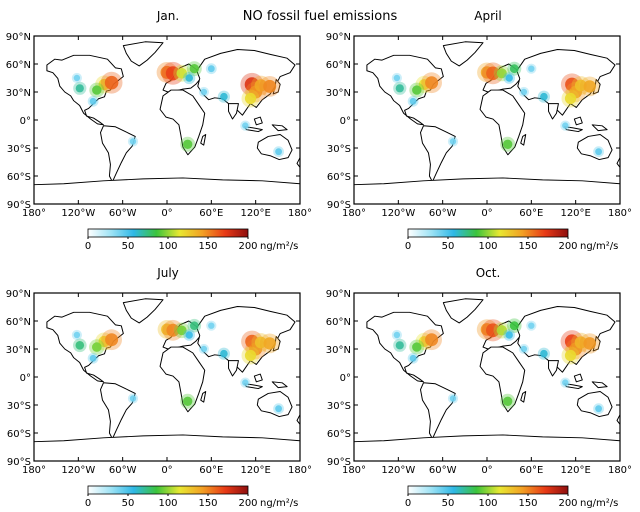 The image size is (640, 512). I want to click on panel-title: July, so click(167, 273).